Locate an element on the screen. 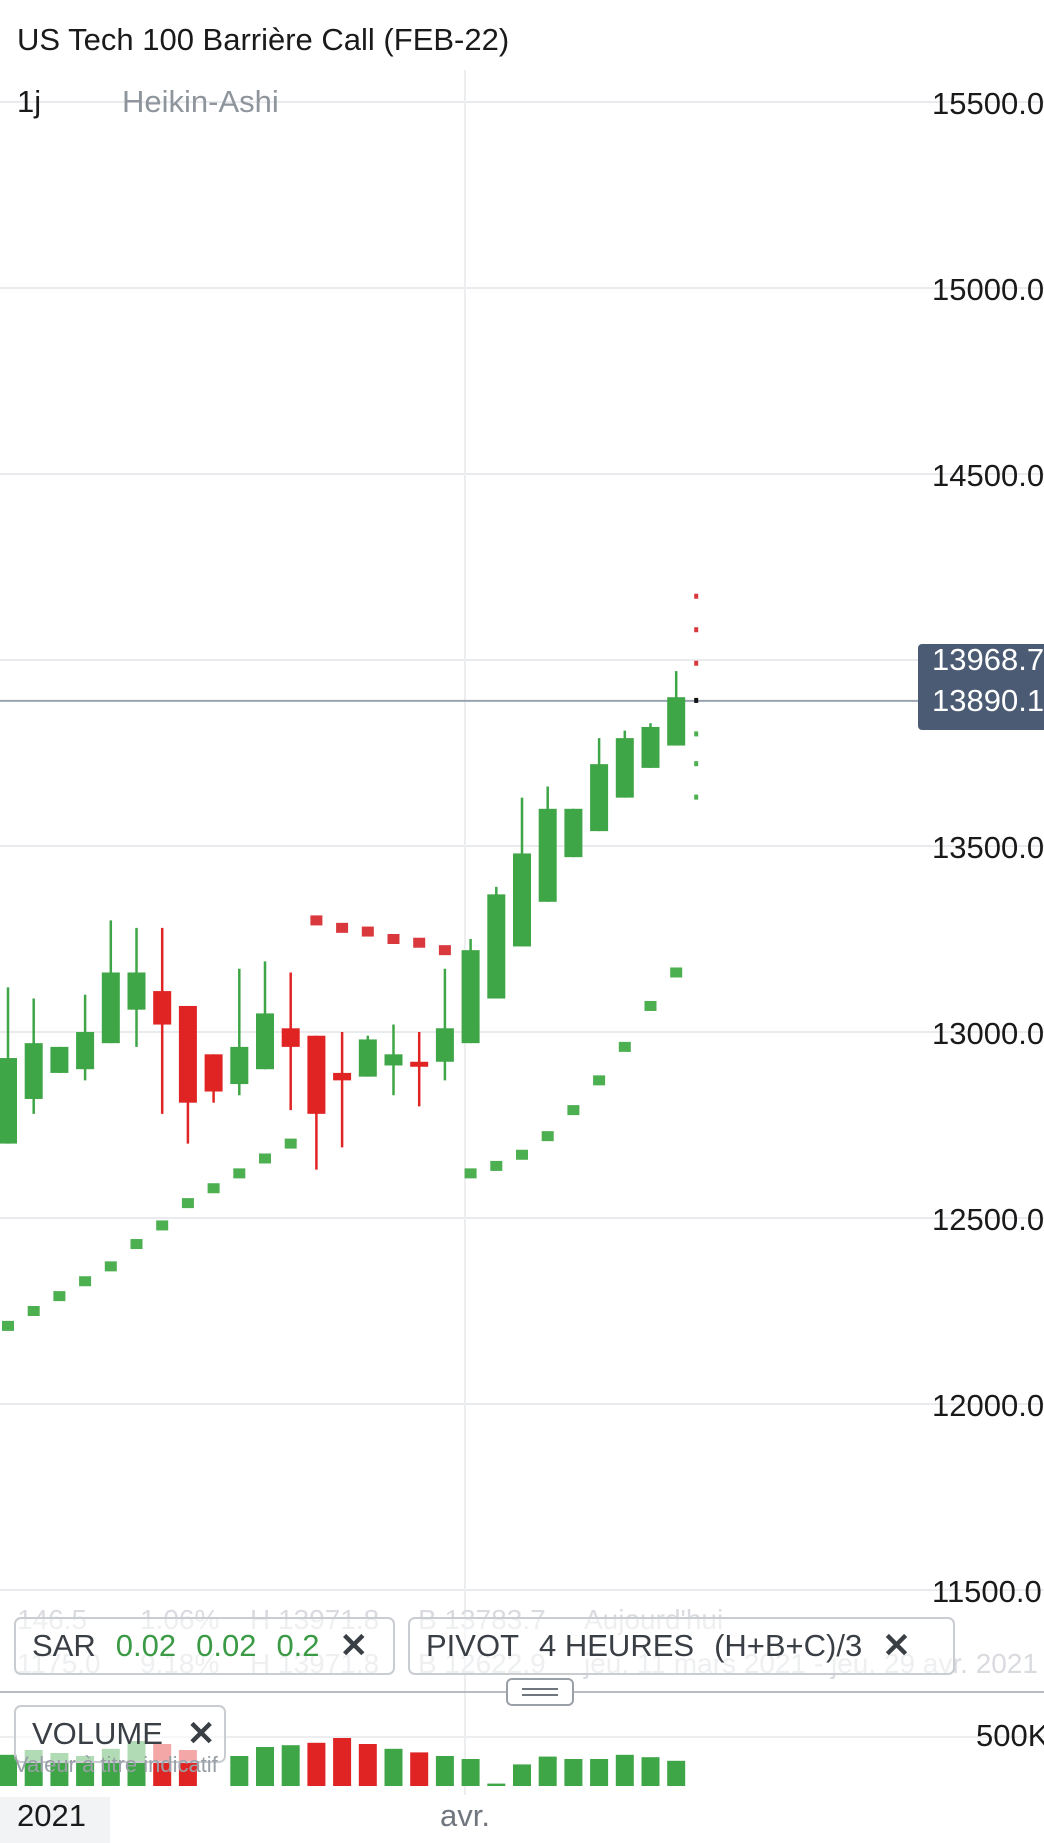 This screenshot has width=1044, height=1843. volume-remove-icon: ✕ is located at coordinates (201, 1734).